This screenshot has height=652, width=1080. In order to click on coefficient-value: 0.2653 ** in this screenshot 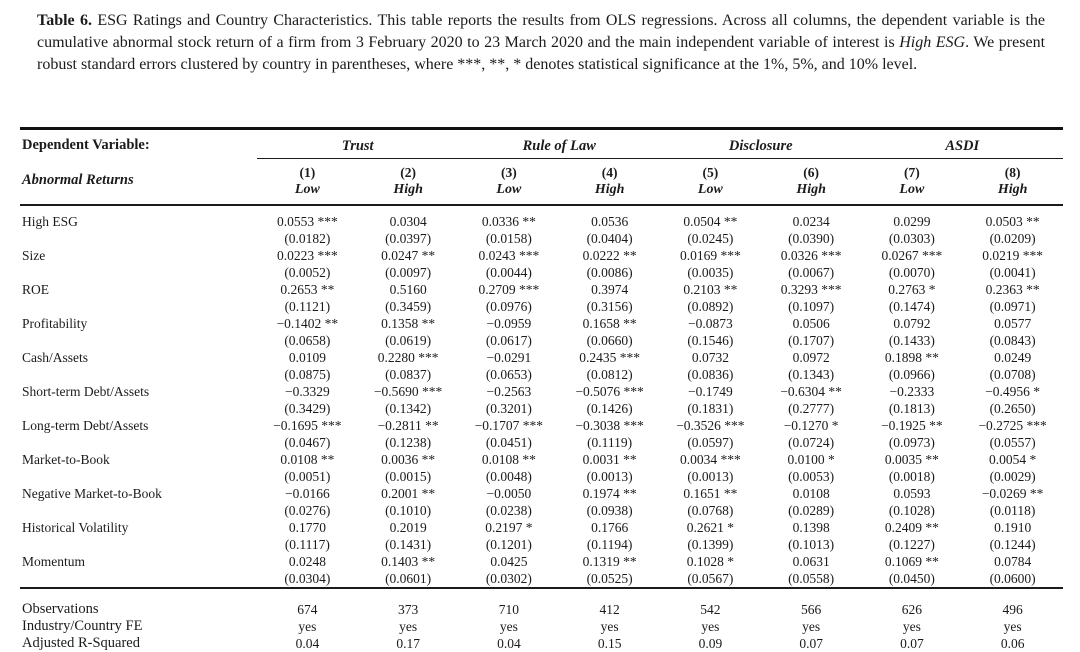, I will do `click(307, 289)`.